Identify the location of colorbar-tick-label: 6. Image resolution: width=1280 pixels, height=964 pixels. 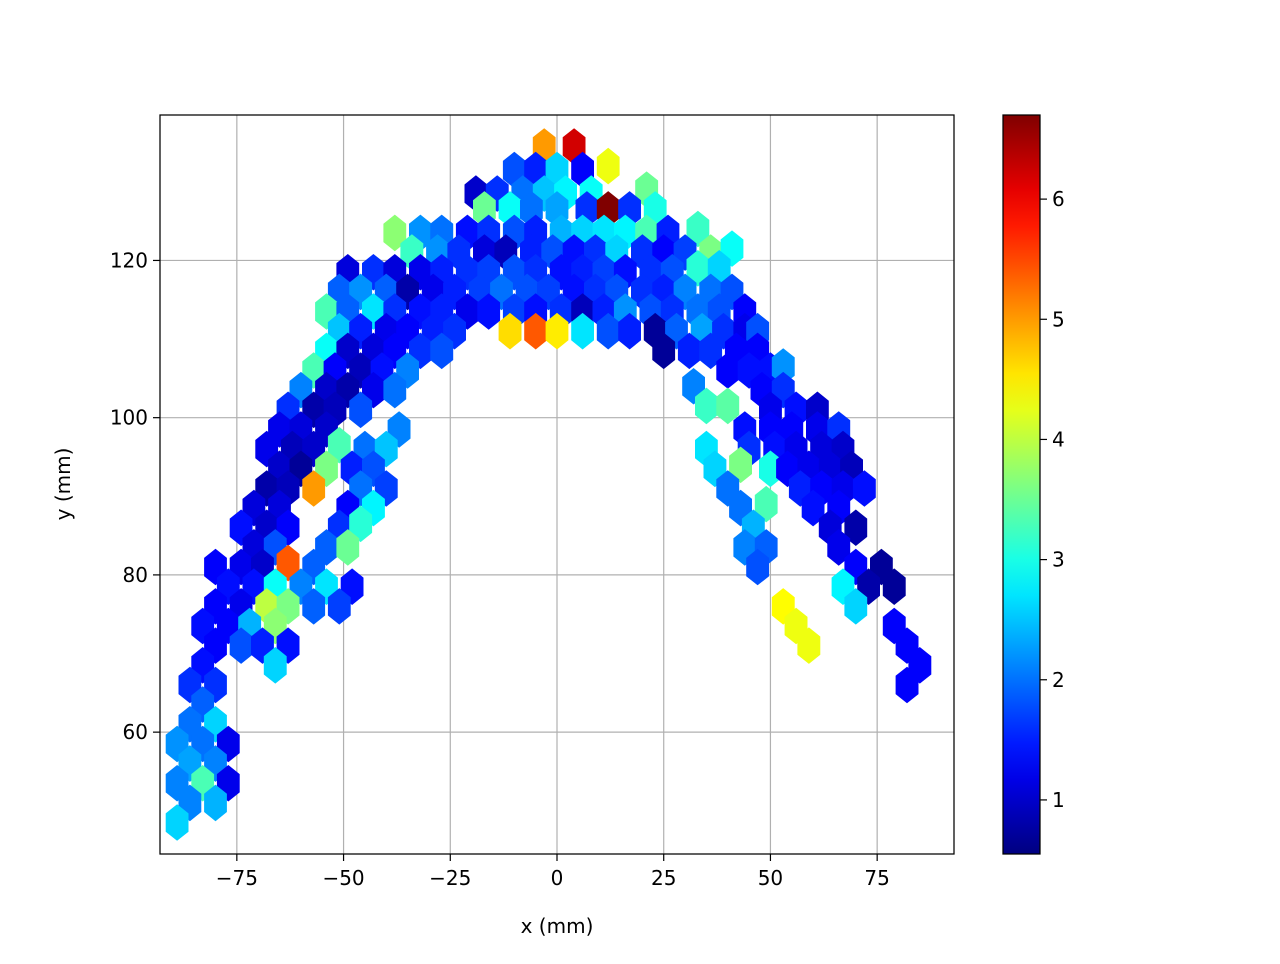
(1058, 199).